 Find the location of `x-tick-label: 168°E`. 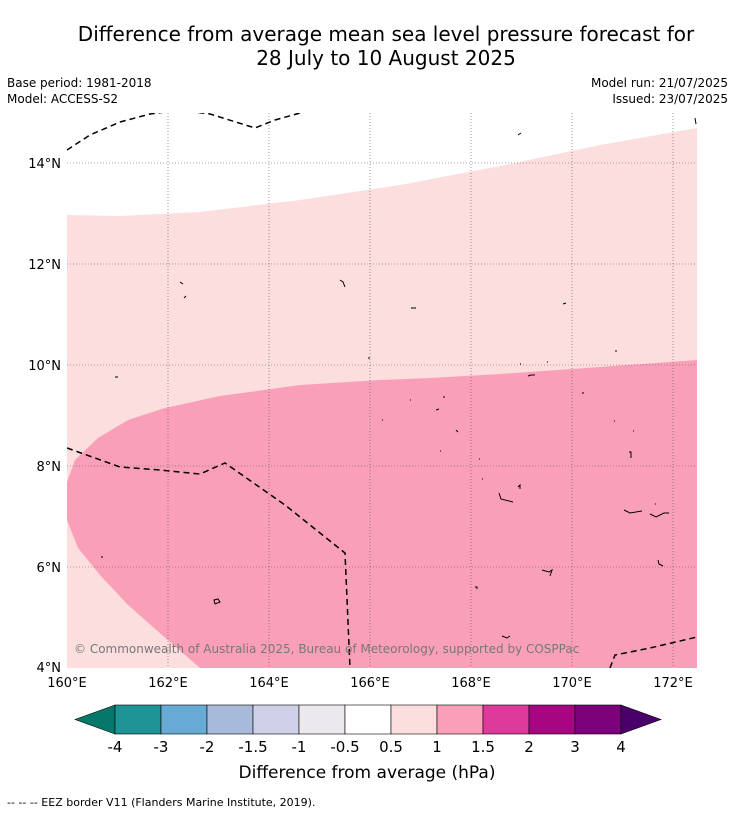

x-tick-label: 168°E is located at coordinates (471, 683).